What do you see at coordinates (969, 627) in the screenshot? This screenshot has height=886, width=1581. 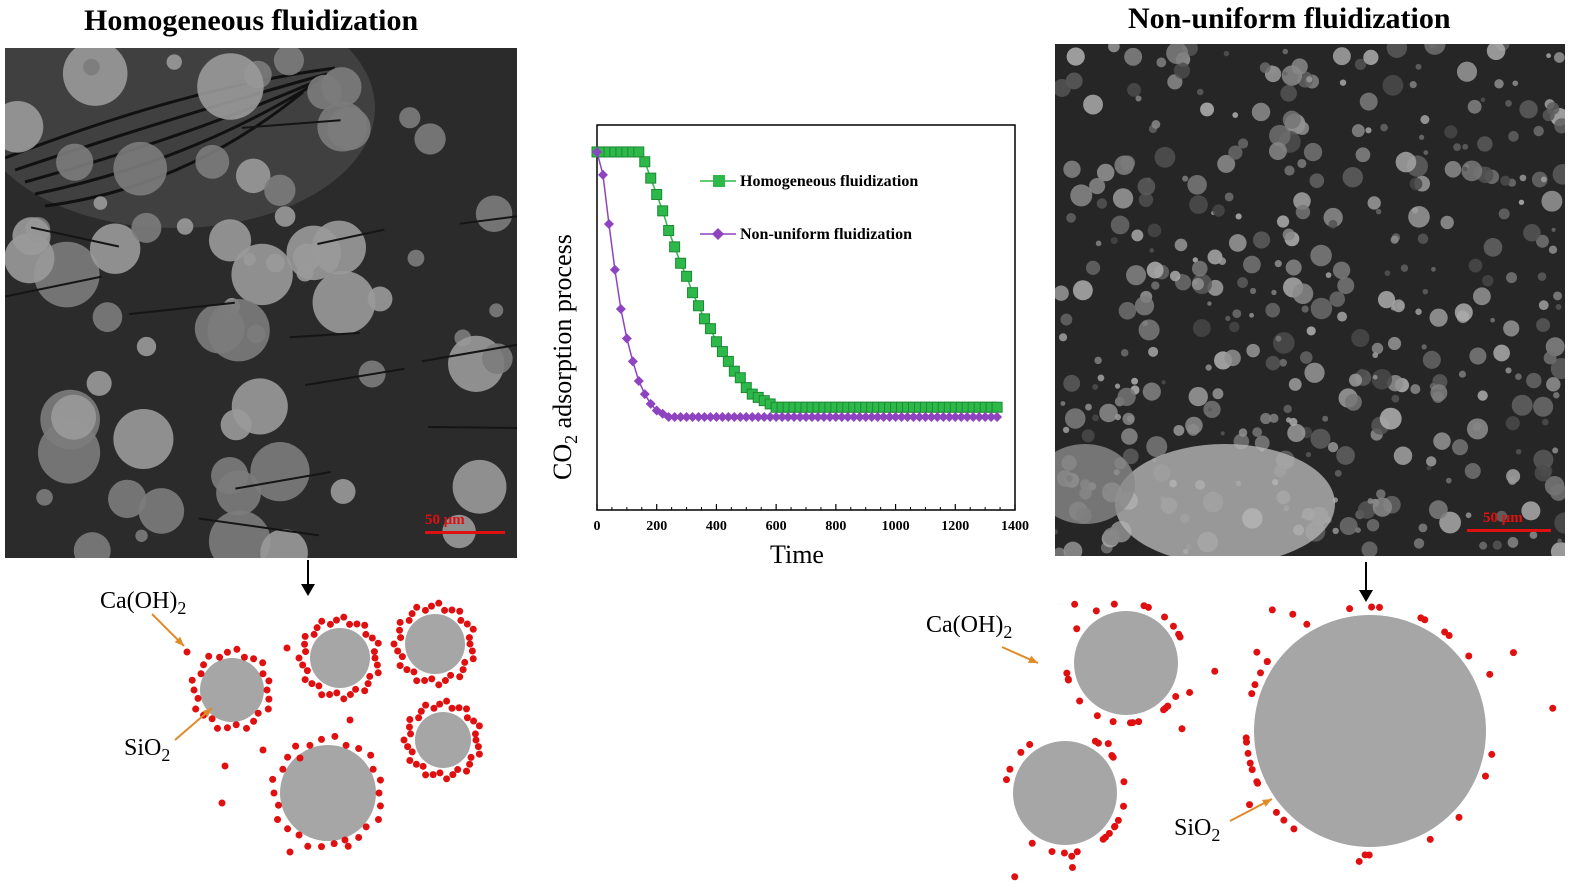 I see `right-caoh2-label: Ca(OH)2` at bounding box center [969, 627].